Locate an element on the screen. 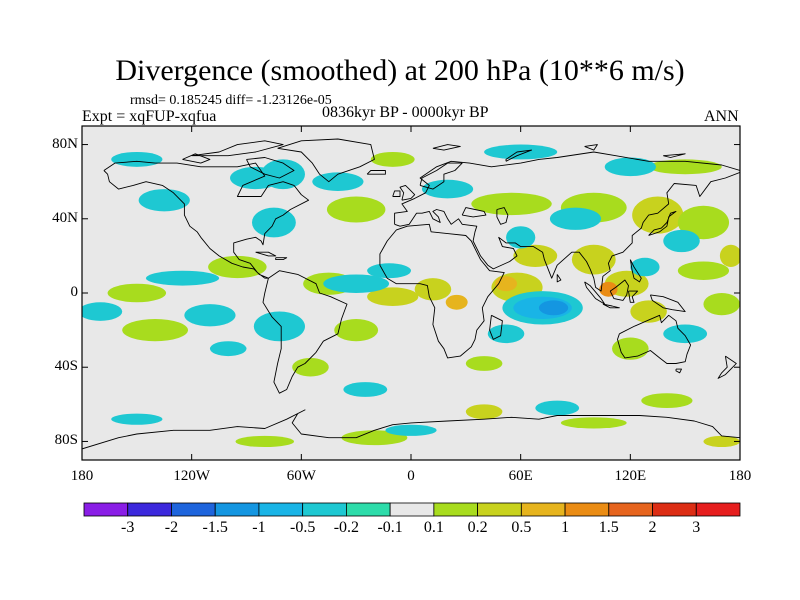 Image resolution: width=800 pixels, height=600 pixels. x-tick-label: 60E is located at coordinates (520, 476).